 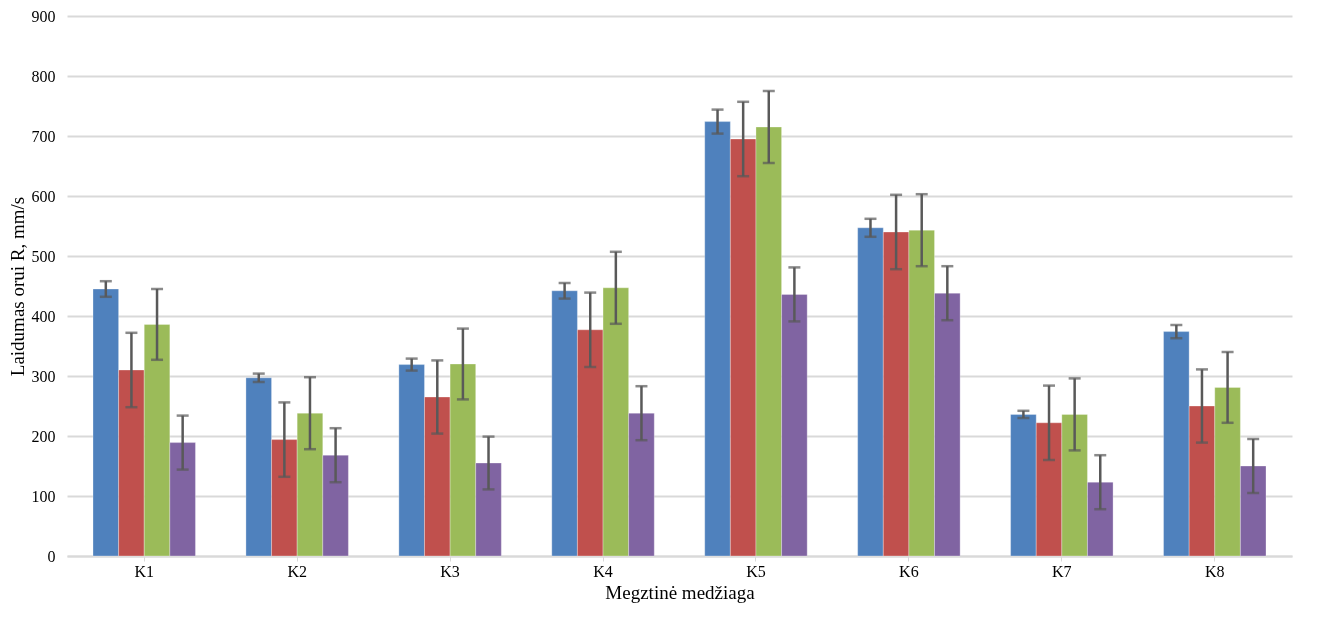 What do you see at coordinates (51, 556) in the screenshot?
I see `y-tick-label: 0` at bounding box center [51, 556].